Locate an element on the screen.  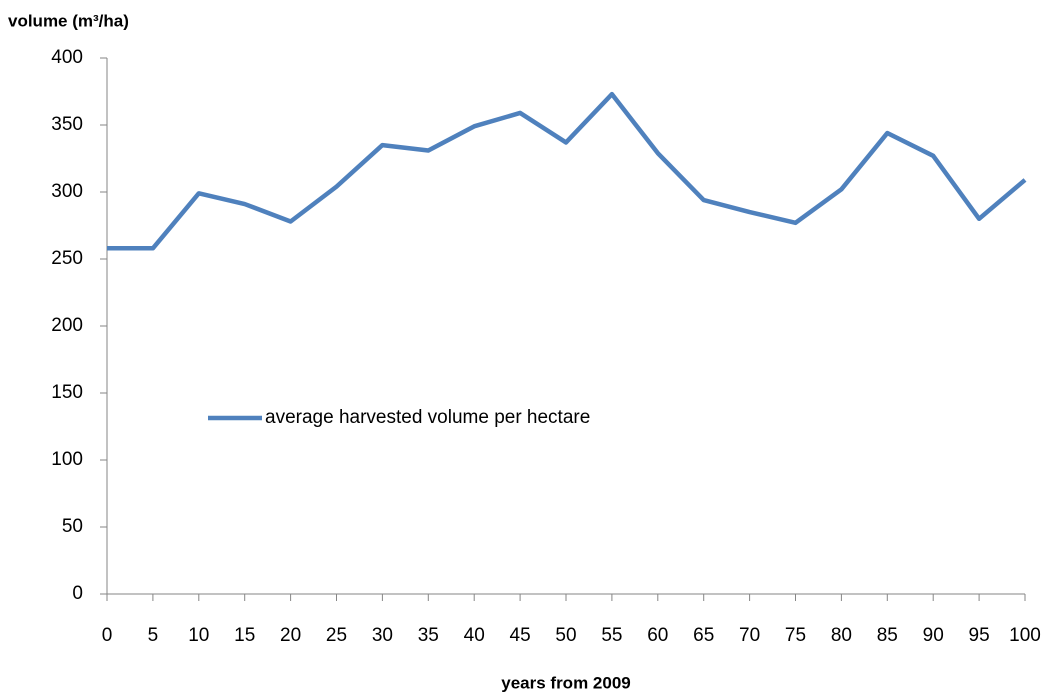
x-tick-label: 45 is located at coordinates (520, 635).